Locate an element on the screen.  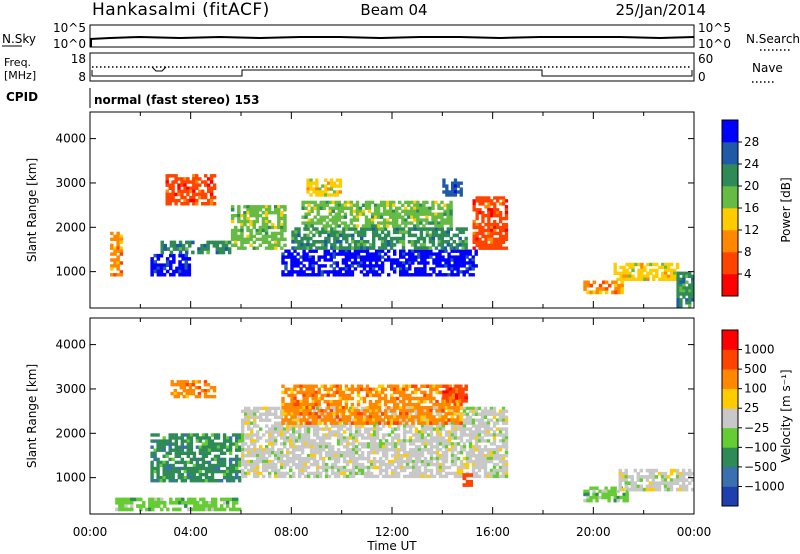
colorbar-segment is located at coordinates (730, 340).